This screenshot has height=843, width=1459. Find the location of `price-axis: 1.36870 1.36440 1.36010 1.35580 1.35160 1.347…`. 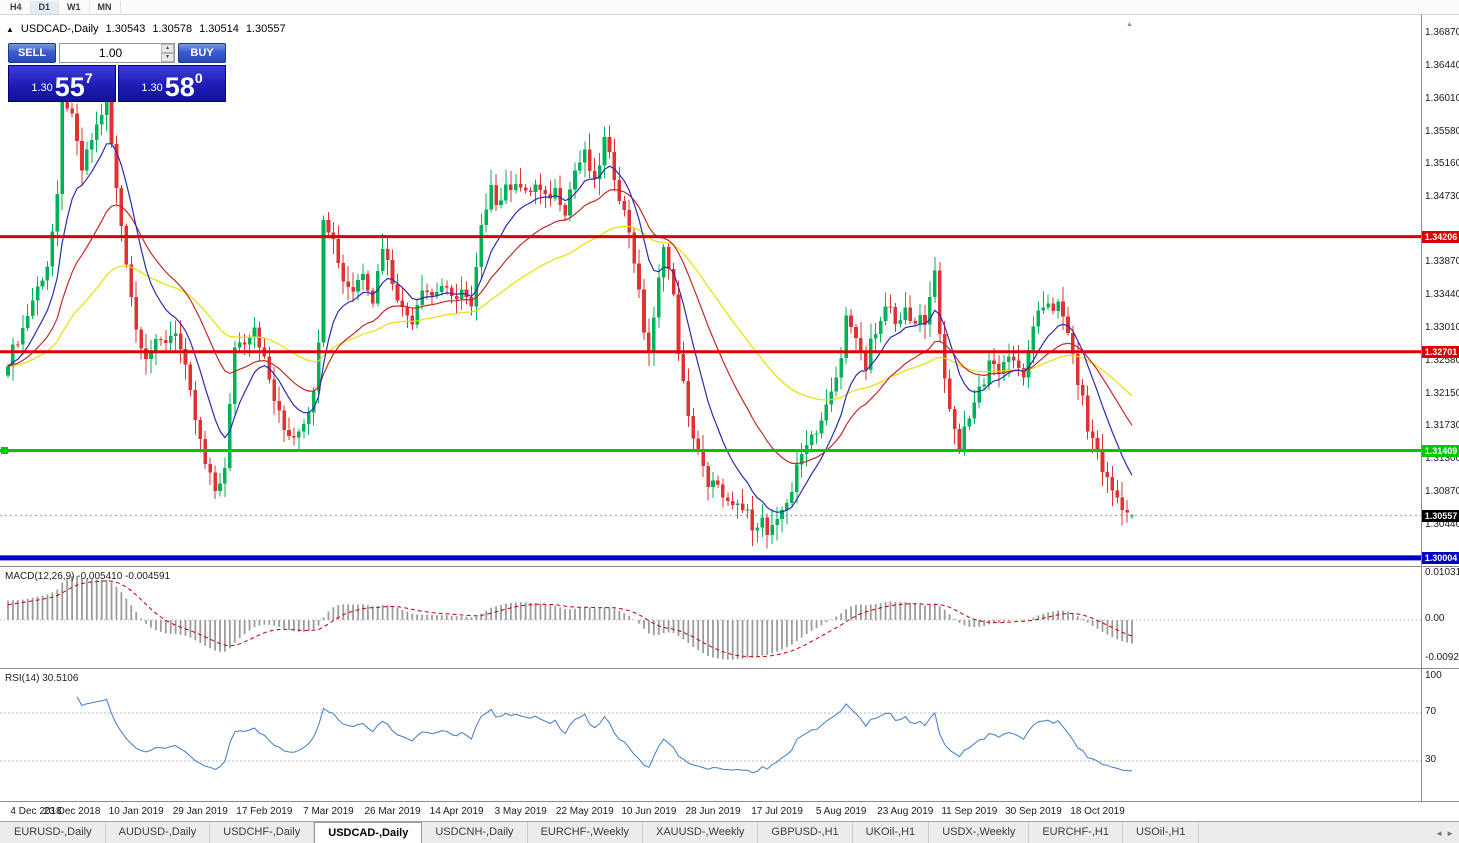

price-axis: 1.36870 1.36440 1.36010 1.35580 1.35160 1.347… is located at coordinates (1440, 408).